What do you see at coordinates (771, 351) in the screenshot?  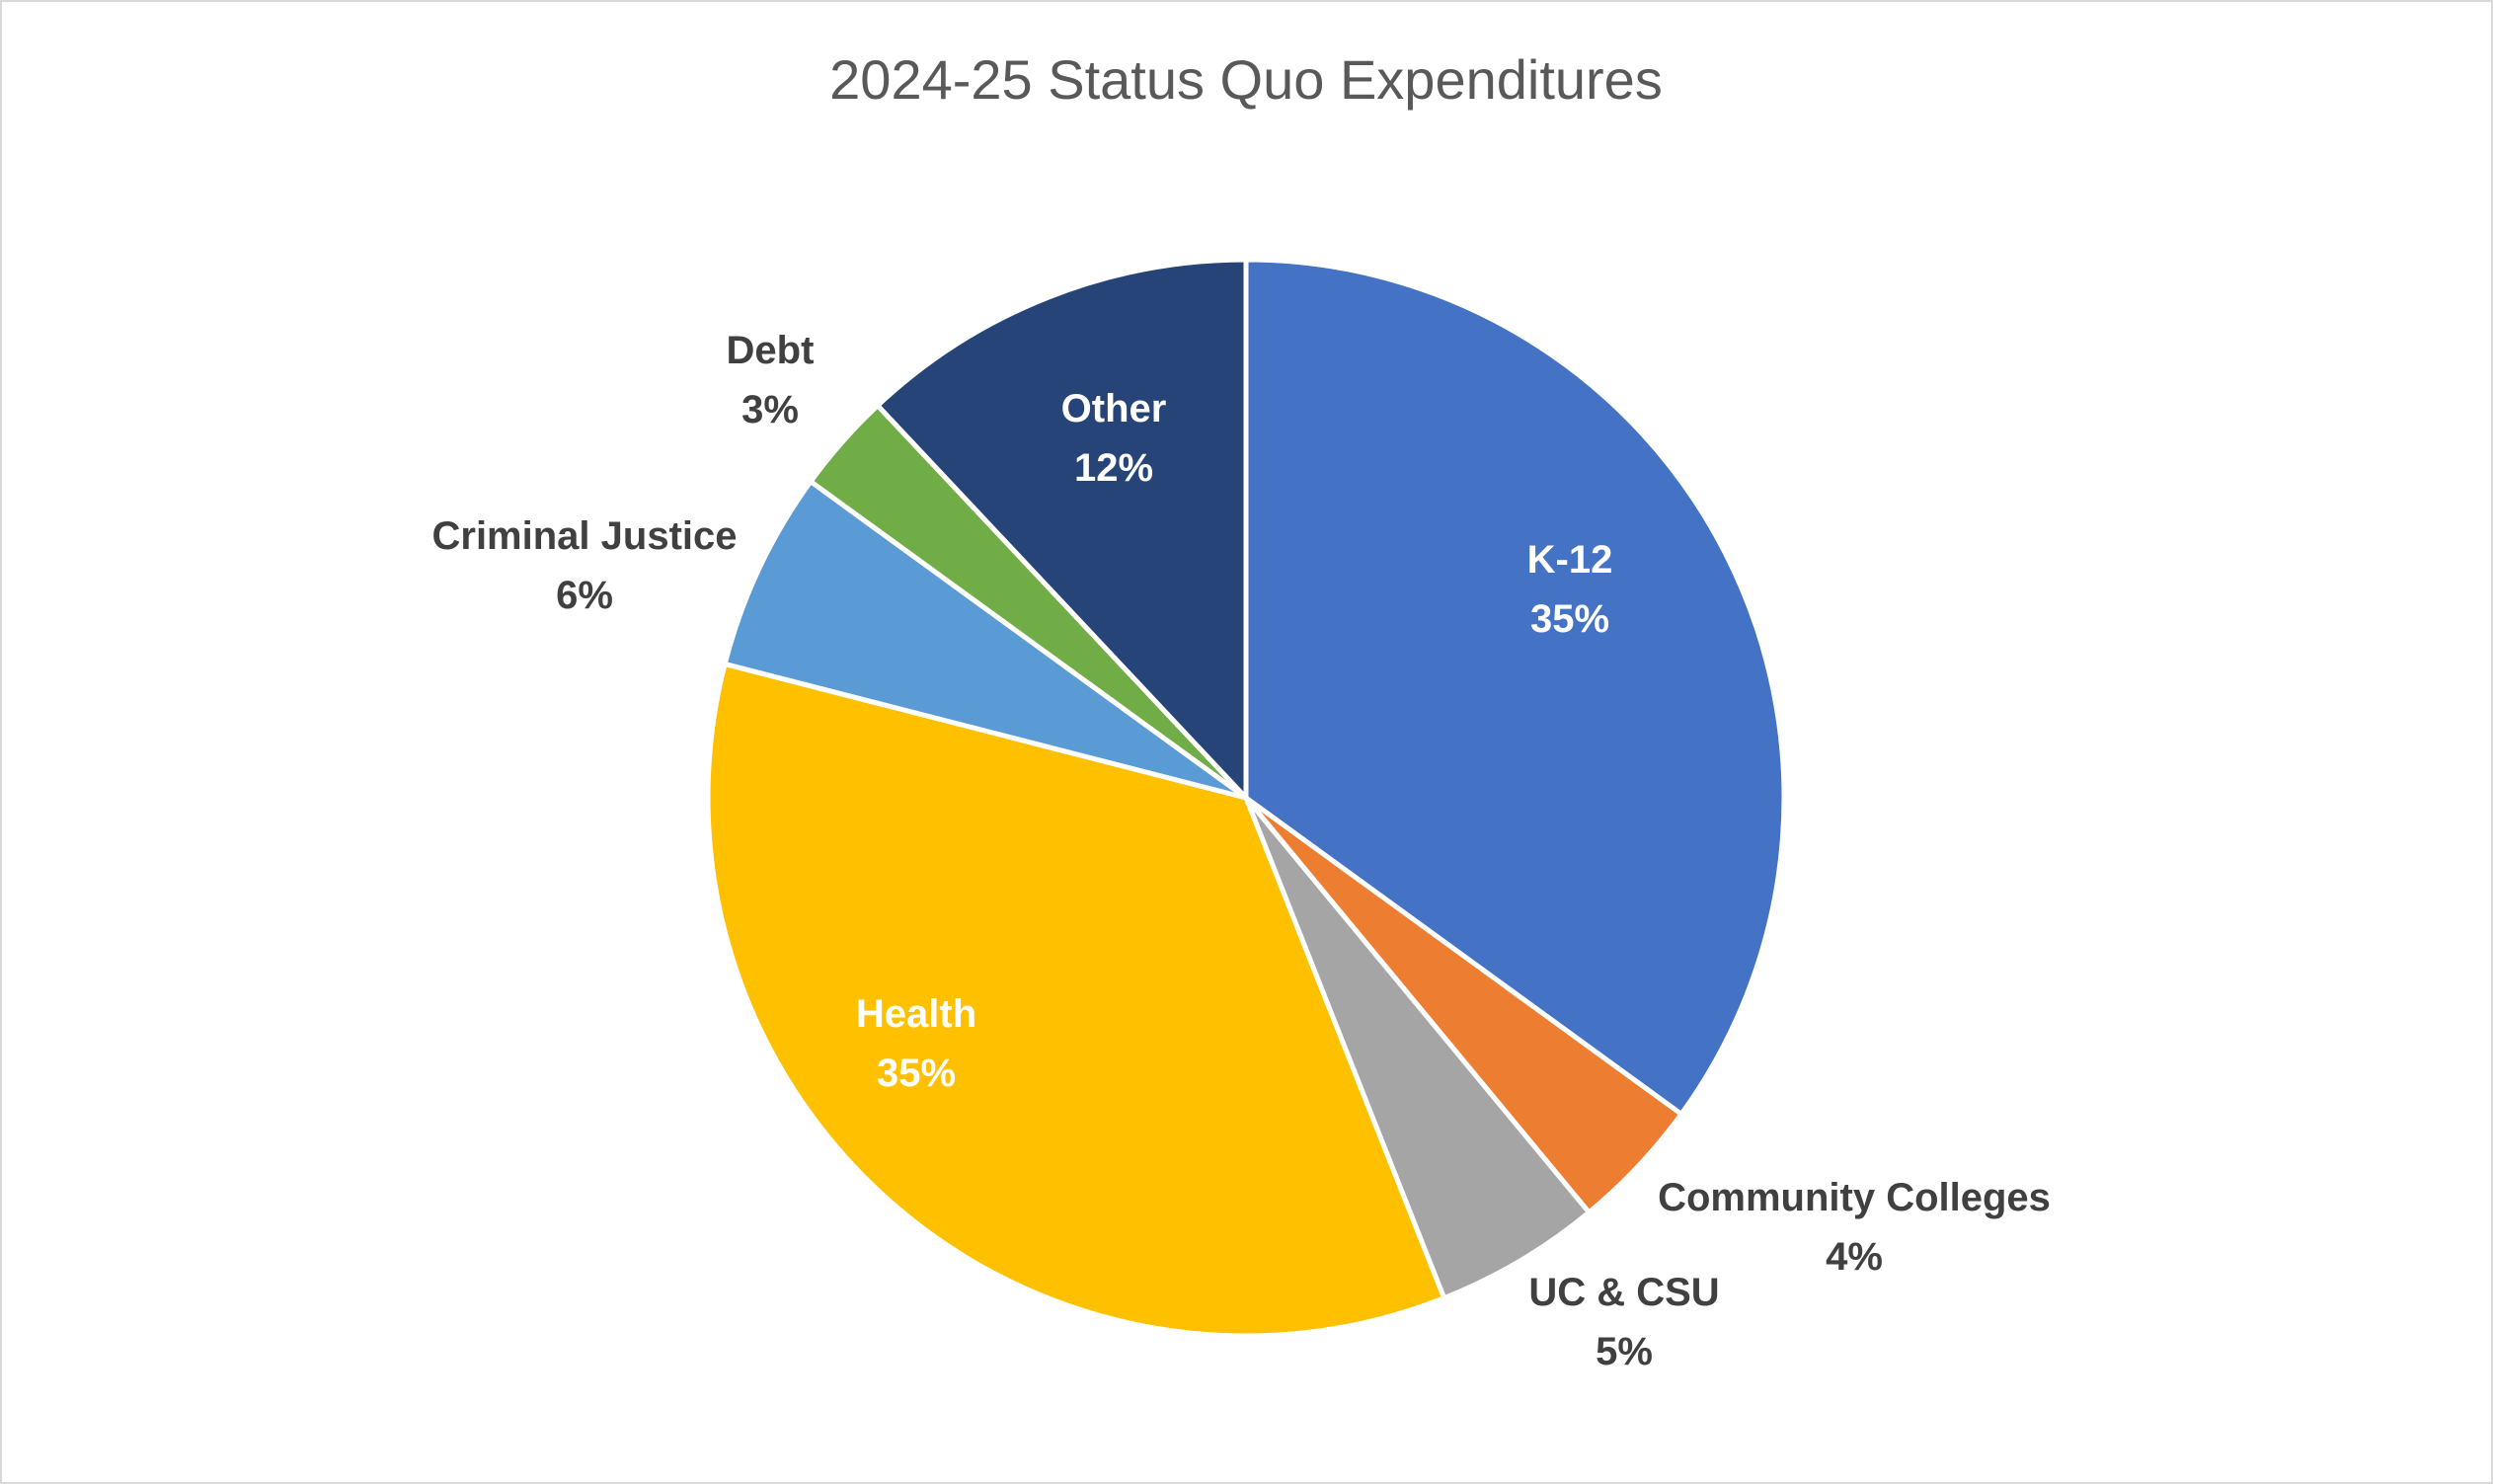 I see `slice-name-debt: Debt` at bounding box center [771, 351].